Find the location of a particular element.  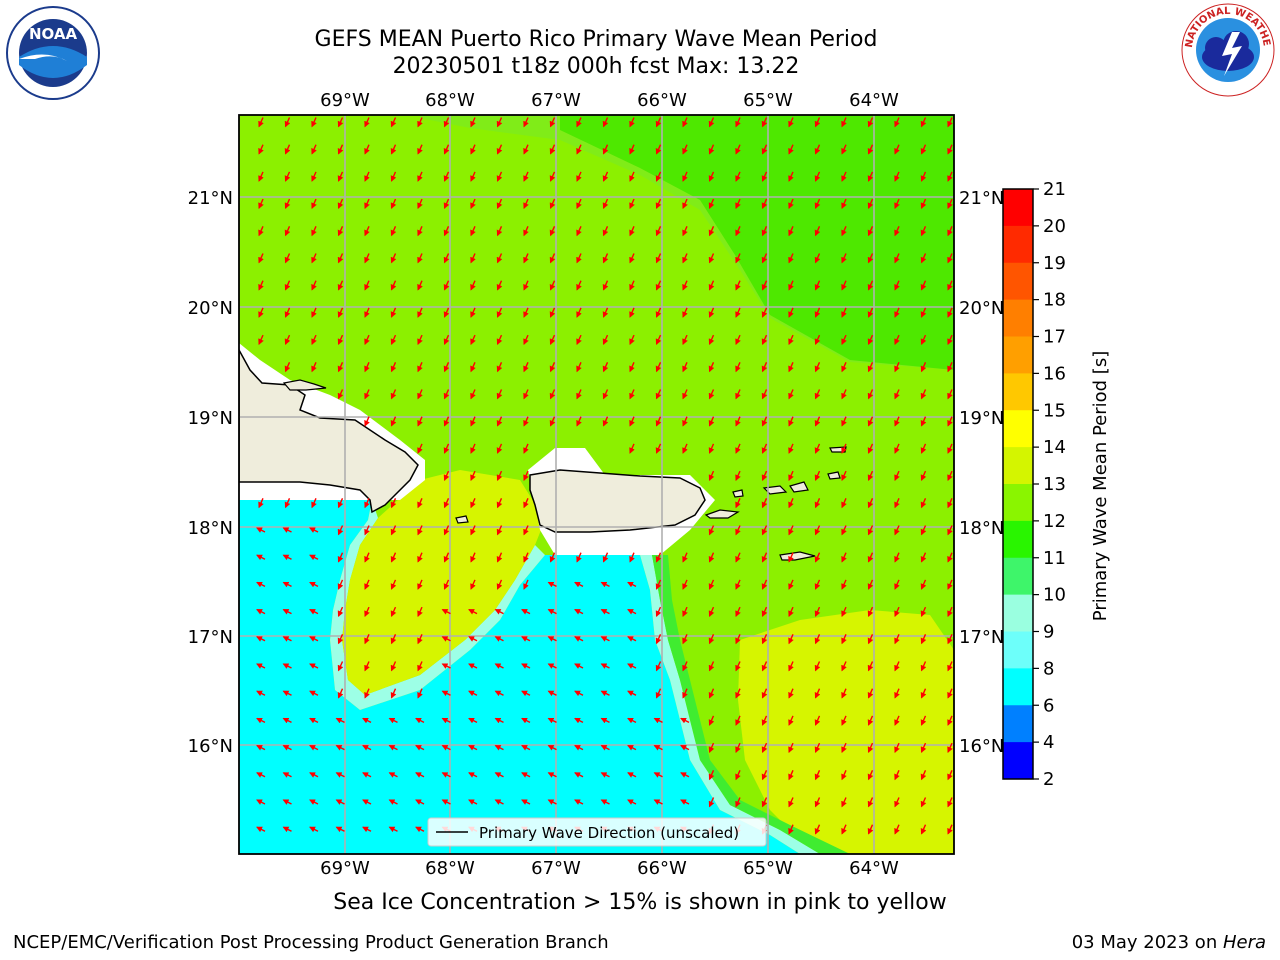

colorbar-tick-label: 15 is located at coordinates (1054, 410).